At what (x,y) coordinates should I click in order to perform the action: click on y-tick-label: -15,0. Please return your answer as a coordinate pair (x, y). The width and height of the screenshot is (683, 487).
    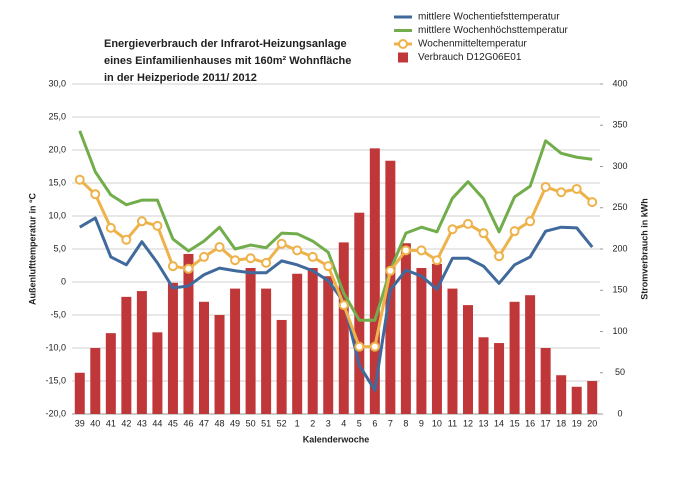
    Looking at the image, I should click on (55, 380).